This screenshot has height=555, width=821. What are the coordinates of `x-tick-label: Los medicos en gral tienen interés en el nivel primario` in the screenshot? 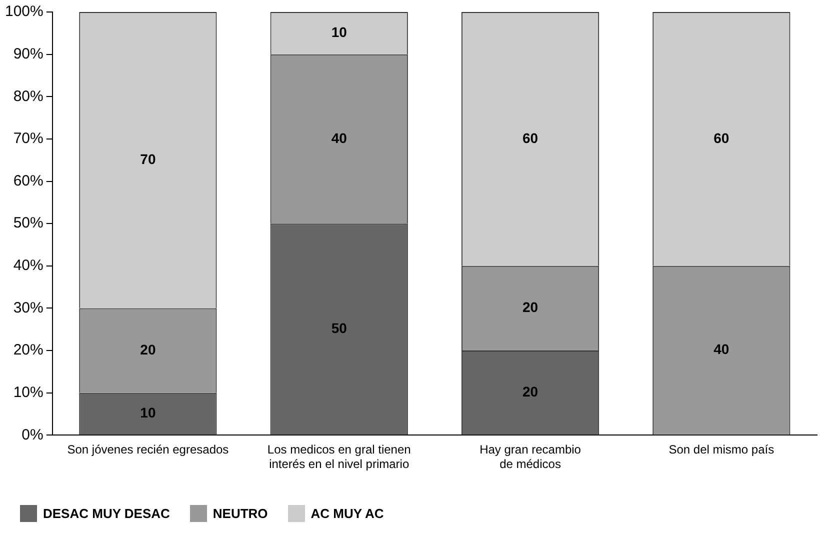 It's located at (339, 457).